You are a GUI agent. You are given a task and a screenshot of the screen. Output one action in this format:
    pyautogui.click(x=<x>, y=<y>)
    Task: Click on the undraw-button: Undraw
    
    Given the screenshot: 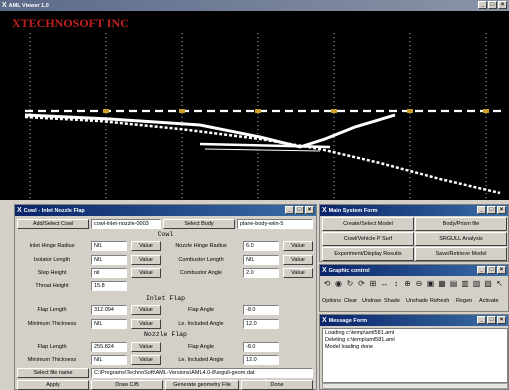 What is the action you would take?
    pyautogui.click(x=371, y=301)
    